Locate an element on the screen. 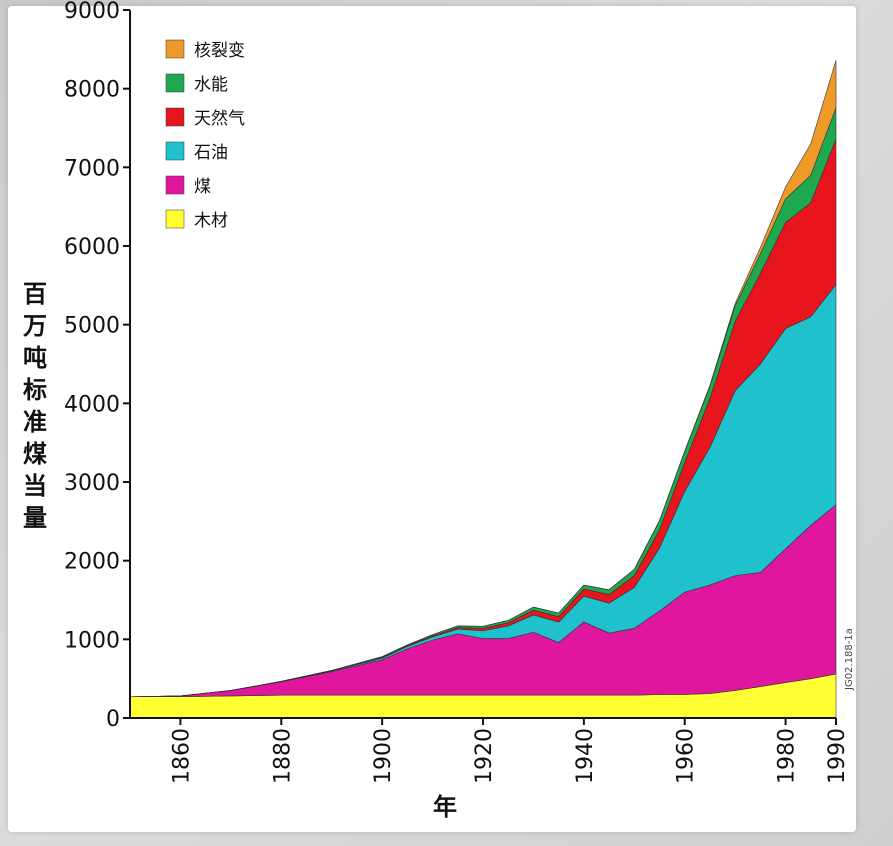 Image resolution: width=893 pixels, height=846 pixels. y-axis-title-char: 准 is located at coordinates (35, 422).